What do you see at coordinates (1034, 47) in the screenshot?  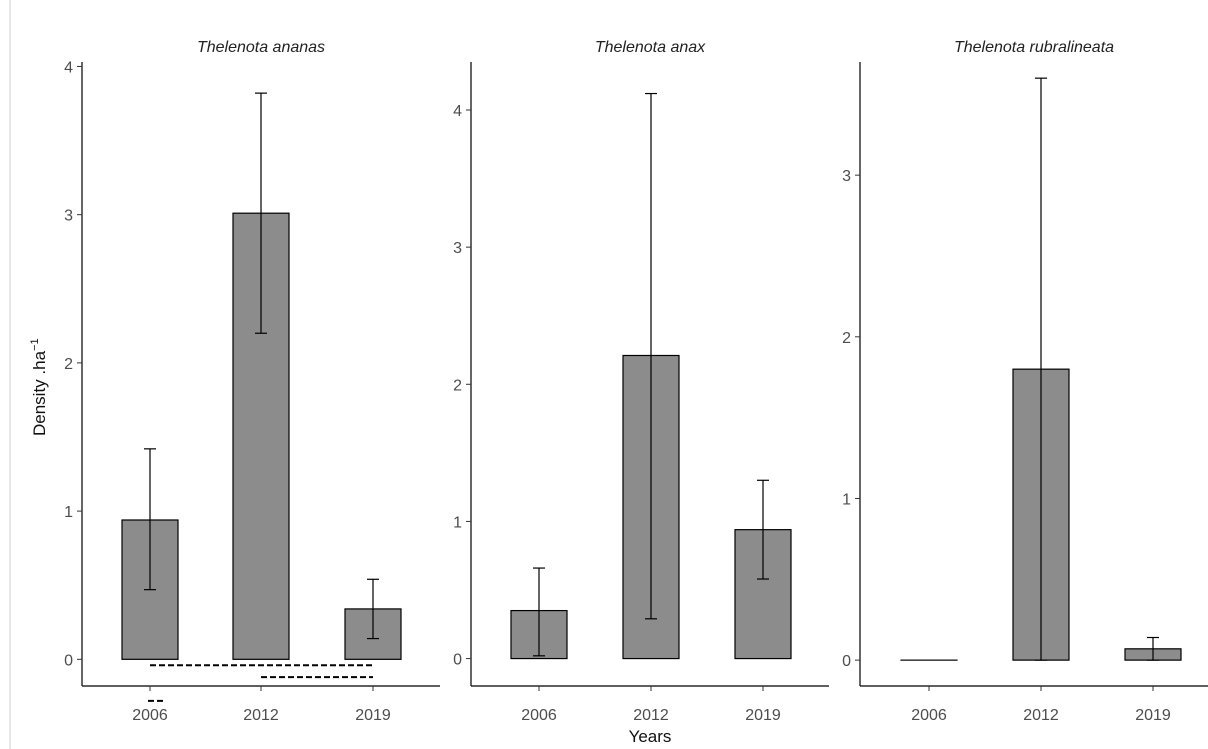 I see `panel-title: Thelenota rubralineata` at bounding box center [1034, 47].